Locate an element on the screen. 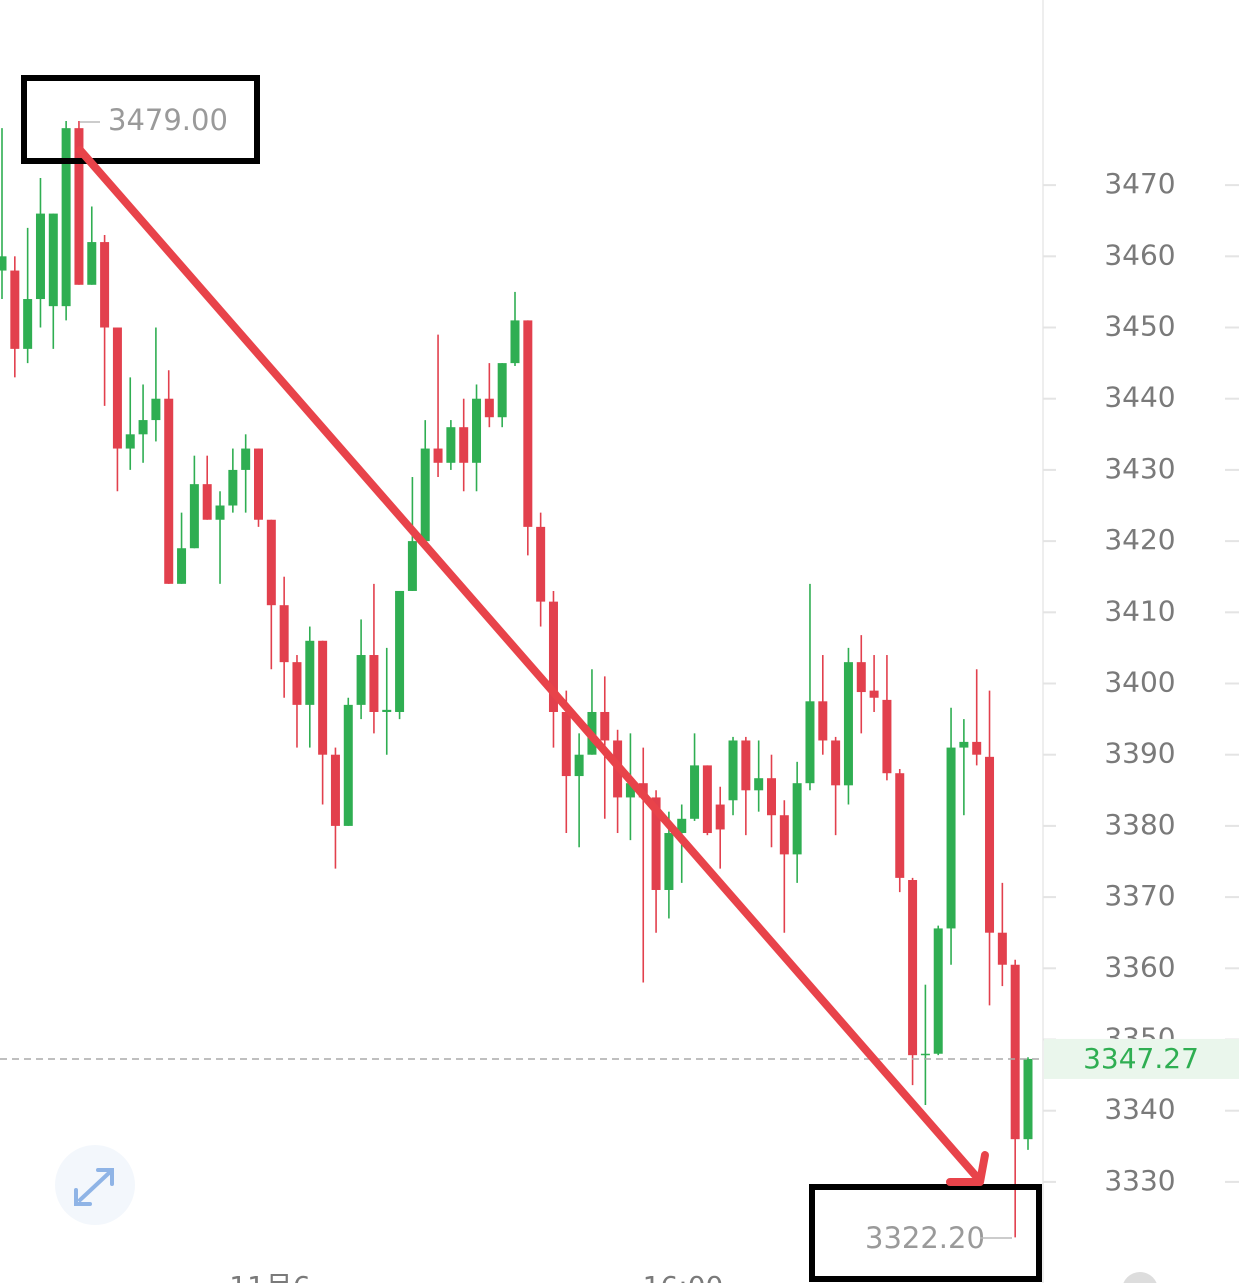 This screenshot has width=1239, height=1287. y-tick-label: 3430 is located at coordinates (1139, 468).